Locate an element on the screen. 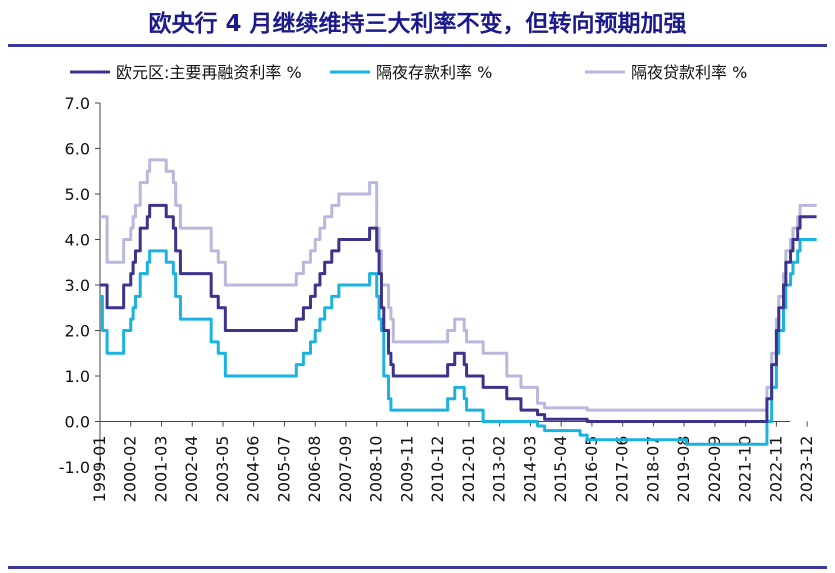 The image size is (835, 573). legend-label-refi: 欧元区:主要再融资利率 % is located at coordinates (209, 72).